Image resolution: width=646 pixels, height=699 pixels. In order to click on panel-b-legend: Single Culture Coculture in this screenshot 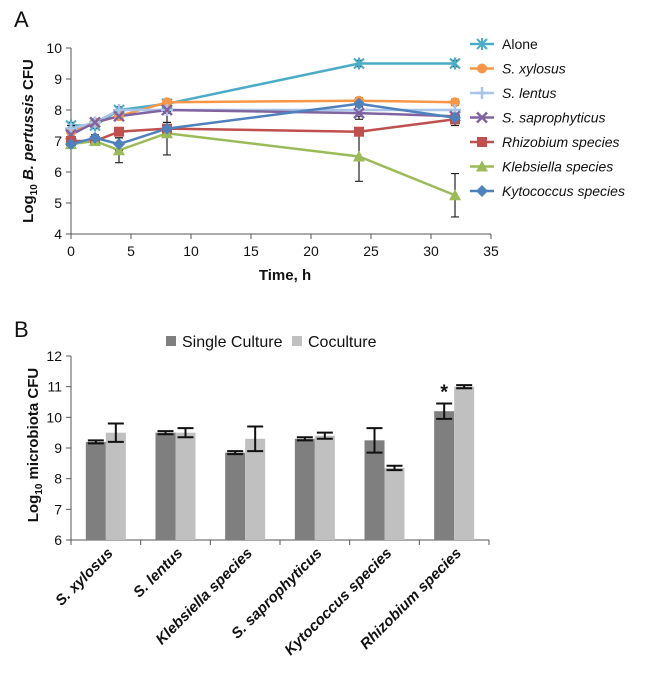, I will do `click(271, 342)`.